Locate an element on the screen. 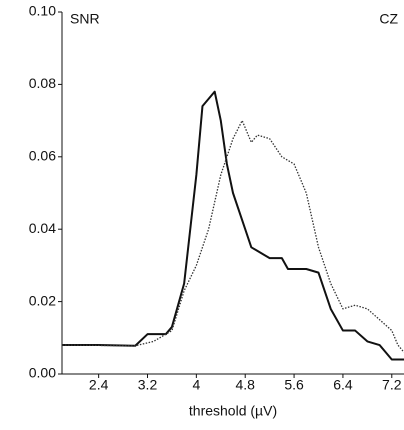 The height and width of the screenshot is (430, 404). x-tick-label: 7.2 is located at coordinates (392, 385).